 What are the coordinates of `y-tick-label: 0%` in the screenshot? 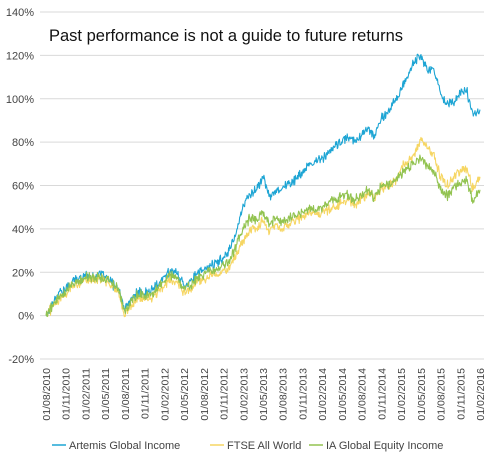 It's located at (26, 317).